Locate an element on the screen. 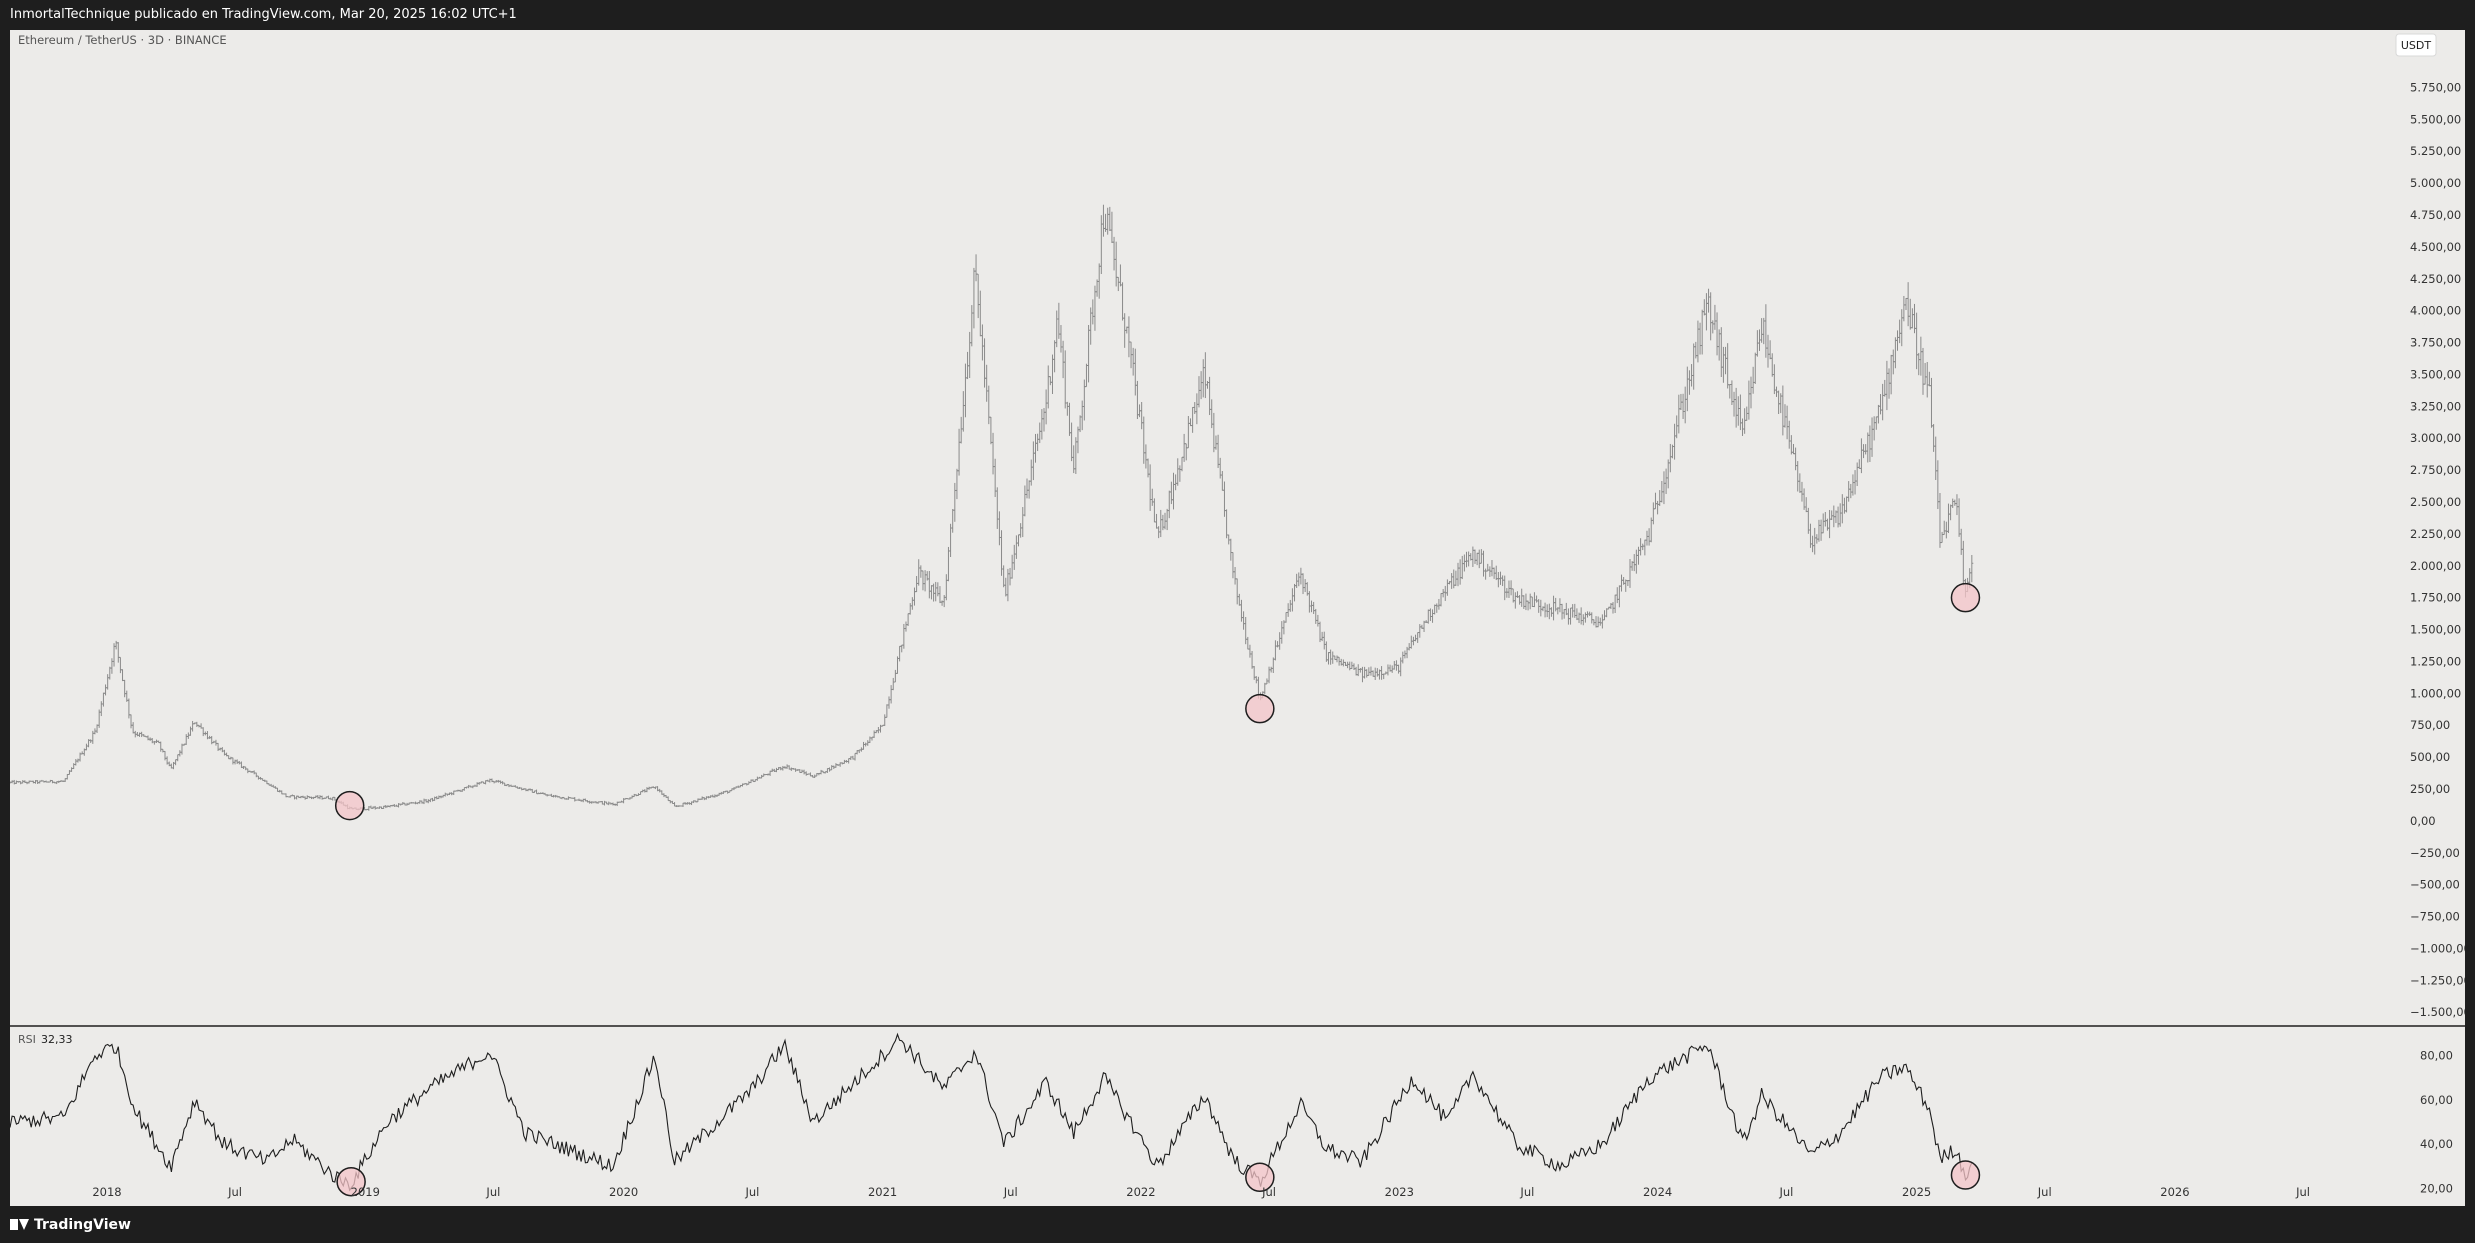 This screenshot has width=2475, height=1243. price-tick-label: 5.250,00 is located at coordinates (2435, 151).